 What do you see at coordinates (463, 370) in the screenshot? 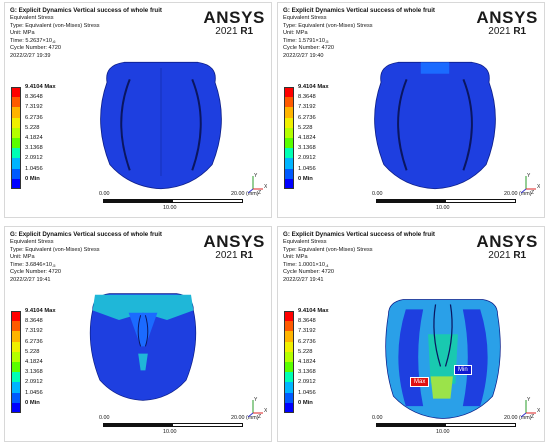
I see `min-probe-label: Min` at bounding box center [463, 370].